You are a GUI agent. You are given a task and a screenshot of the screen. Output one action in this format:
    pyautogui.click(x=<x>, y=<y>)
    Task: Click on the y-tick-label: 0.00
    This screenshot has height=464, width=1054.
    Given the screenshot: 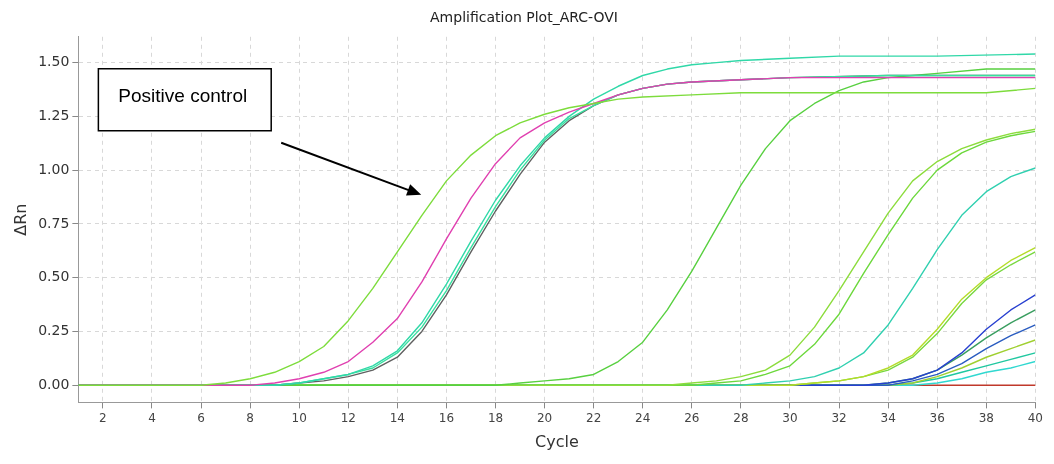 What is the action you would take?
    pyautogui.click(x=54, y=383)
    